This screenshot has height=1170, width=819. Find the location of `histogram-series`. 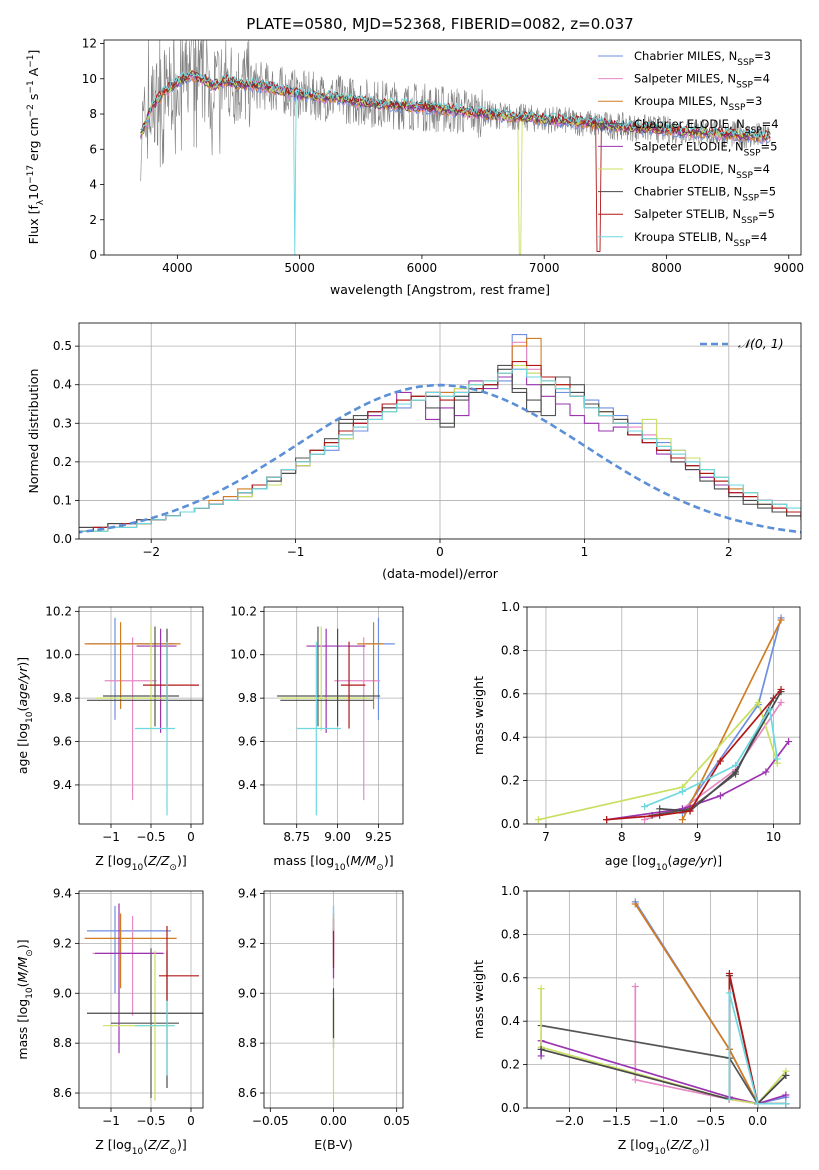

histogram-series is located at coordinates (440, 450).